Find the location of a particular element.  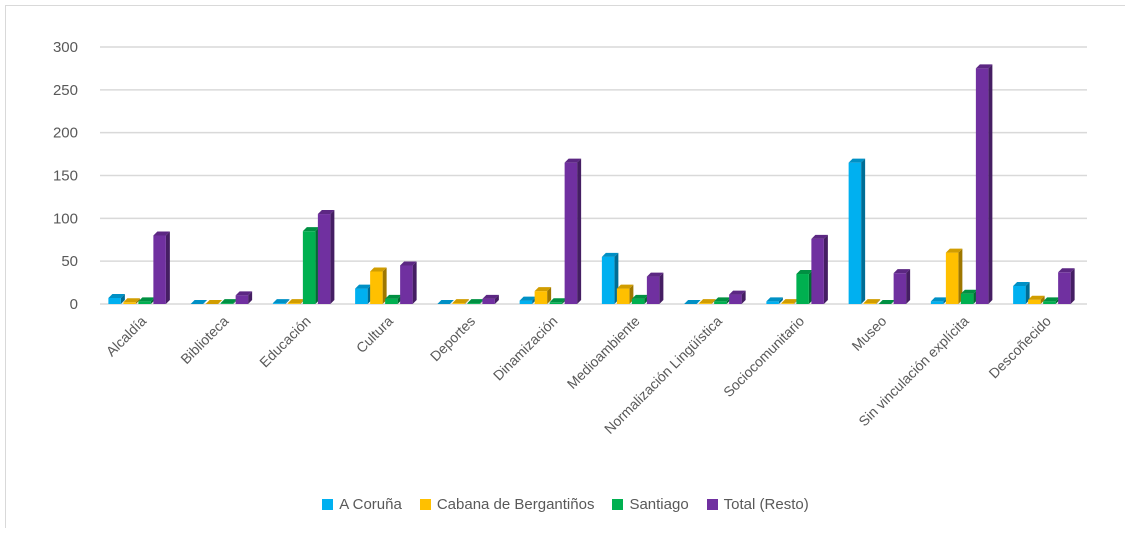

legend-label: Total (Resto) is located at coordinates (766, 504).